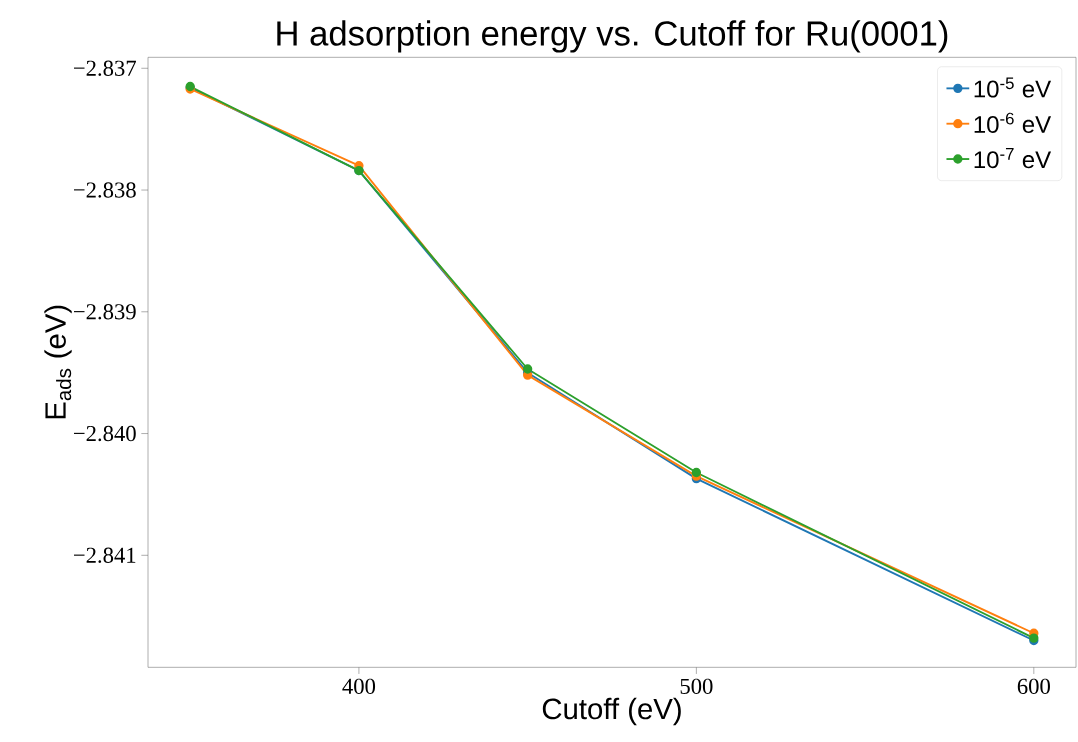  I want to click on y-tick-label: −2.840, so click(104, 433).